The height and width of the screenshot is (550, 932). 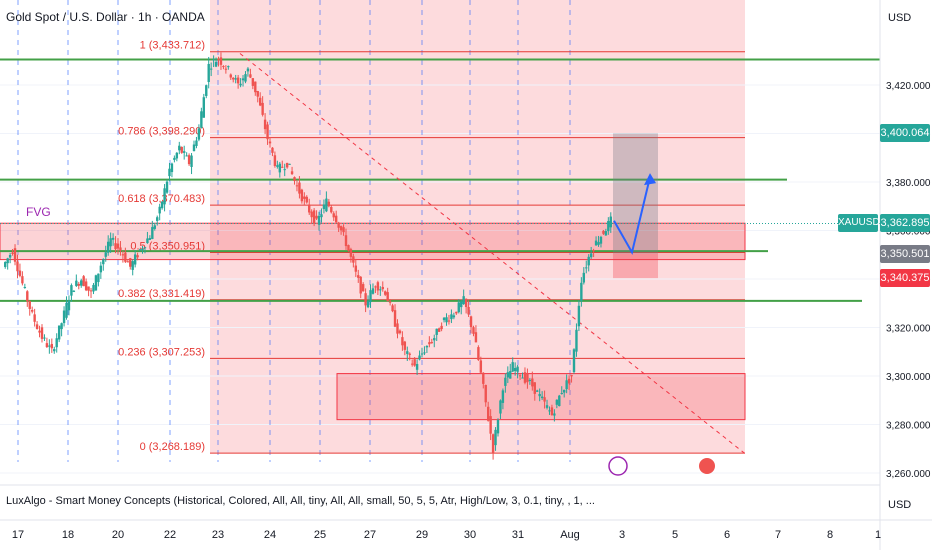 What do you see at coordinates (118, 535) in the screenshot?
I see `x-tick-label: 20` at bounding box center [118, 535].